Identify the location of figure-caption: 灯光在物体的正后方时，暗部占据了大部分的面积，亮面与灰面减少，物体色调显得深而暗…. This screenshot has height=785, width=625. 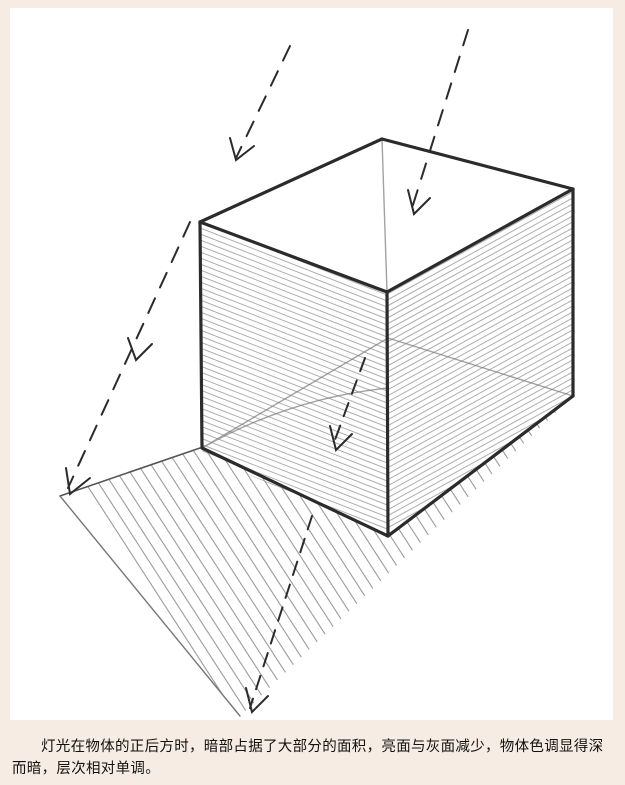
(308, 758).